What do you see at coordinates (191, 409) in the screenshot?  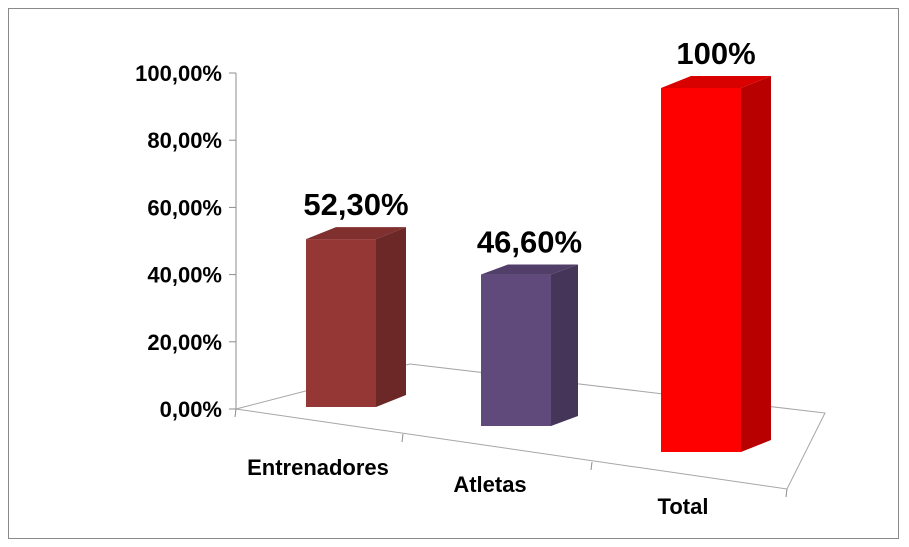 I see `y-tick-label: 0,00%` at bounding box center [191, 409].